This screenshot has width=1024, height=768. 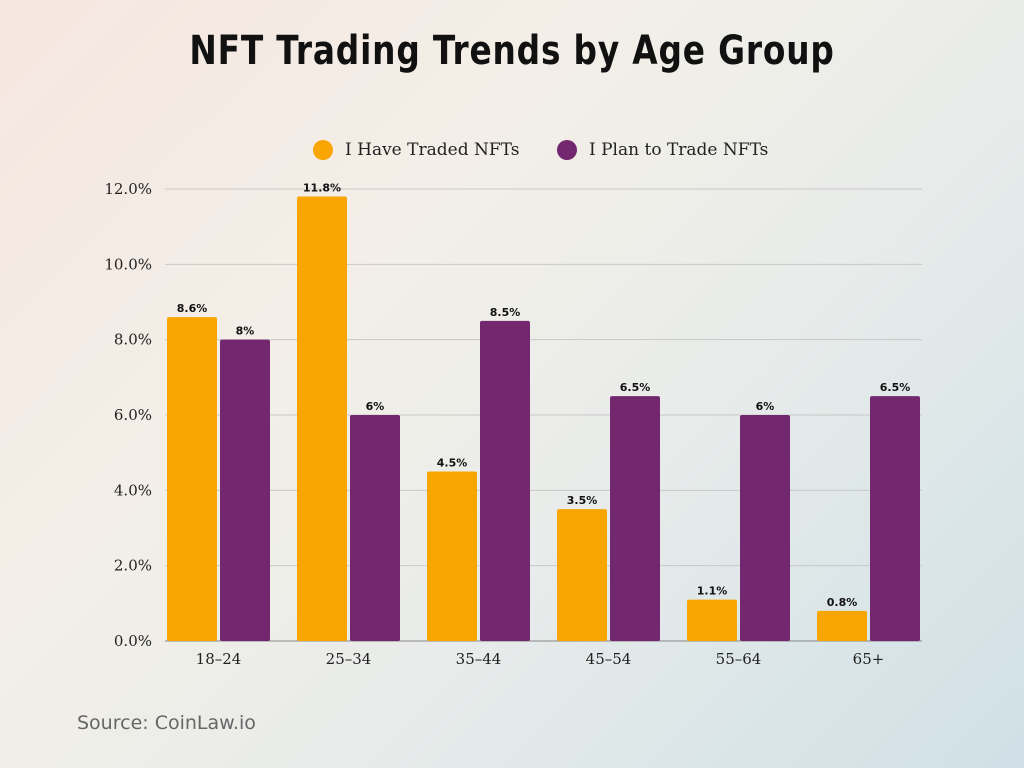 What do you see at coordinates (452, 463) in the screenshot?
I see `data-label: 4.5%` at bounding box center [452, 463].